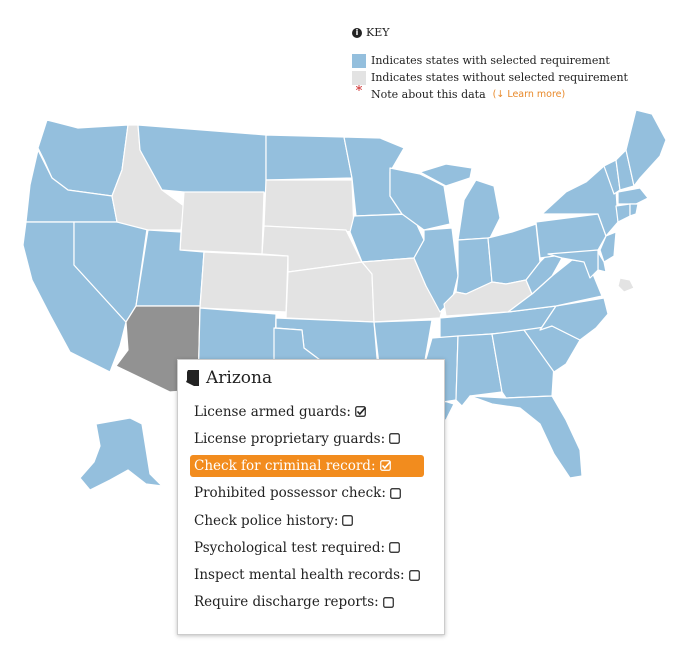  Describe the element at coordinates (428, 94) in the screenshot. I see `note-label: Note about this data` at that location.